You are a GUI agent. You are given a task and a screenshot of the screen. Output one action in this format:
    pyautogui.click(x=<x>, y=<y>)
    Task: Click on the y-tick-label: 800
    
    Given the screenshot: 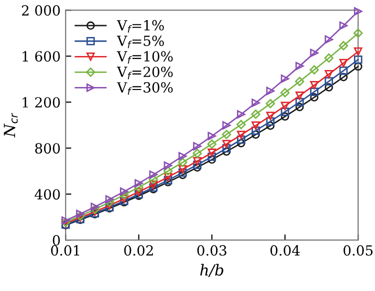 What is the action you would take?
    pyautogui.click(x=47, y=148)
    